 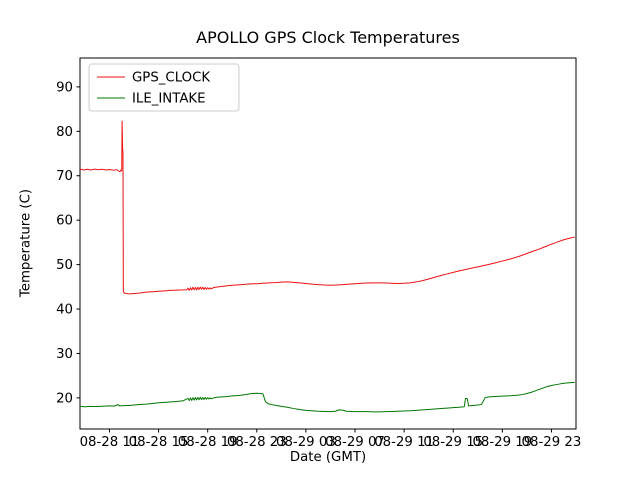 What do you see at coordinates (327, 397) in the screenshot?
I see `series-line-ile_intake` at bounding box center [327, 397].